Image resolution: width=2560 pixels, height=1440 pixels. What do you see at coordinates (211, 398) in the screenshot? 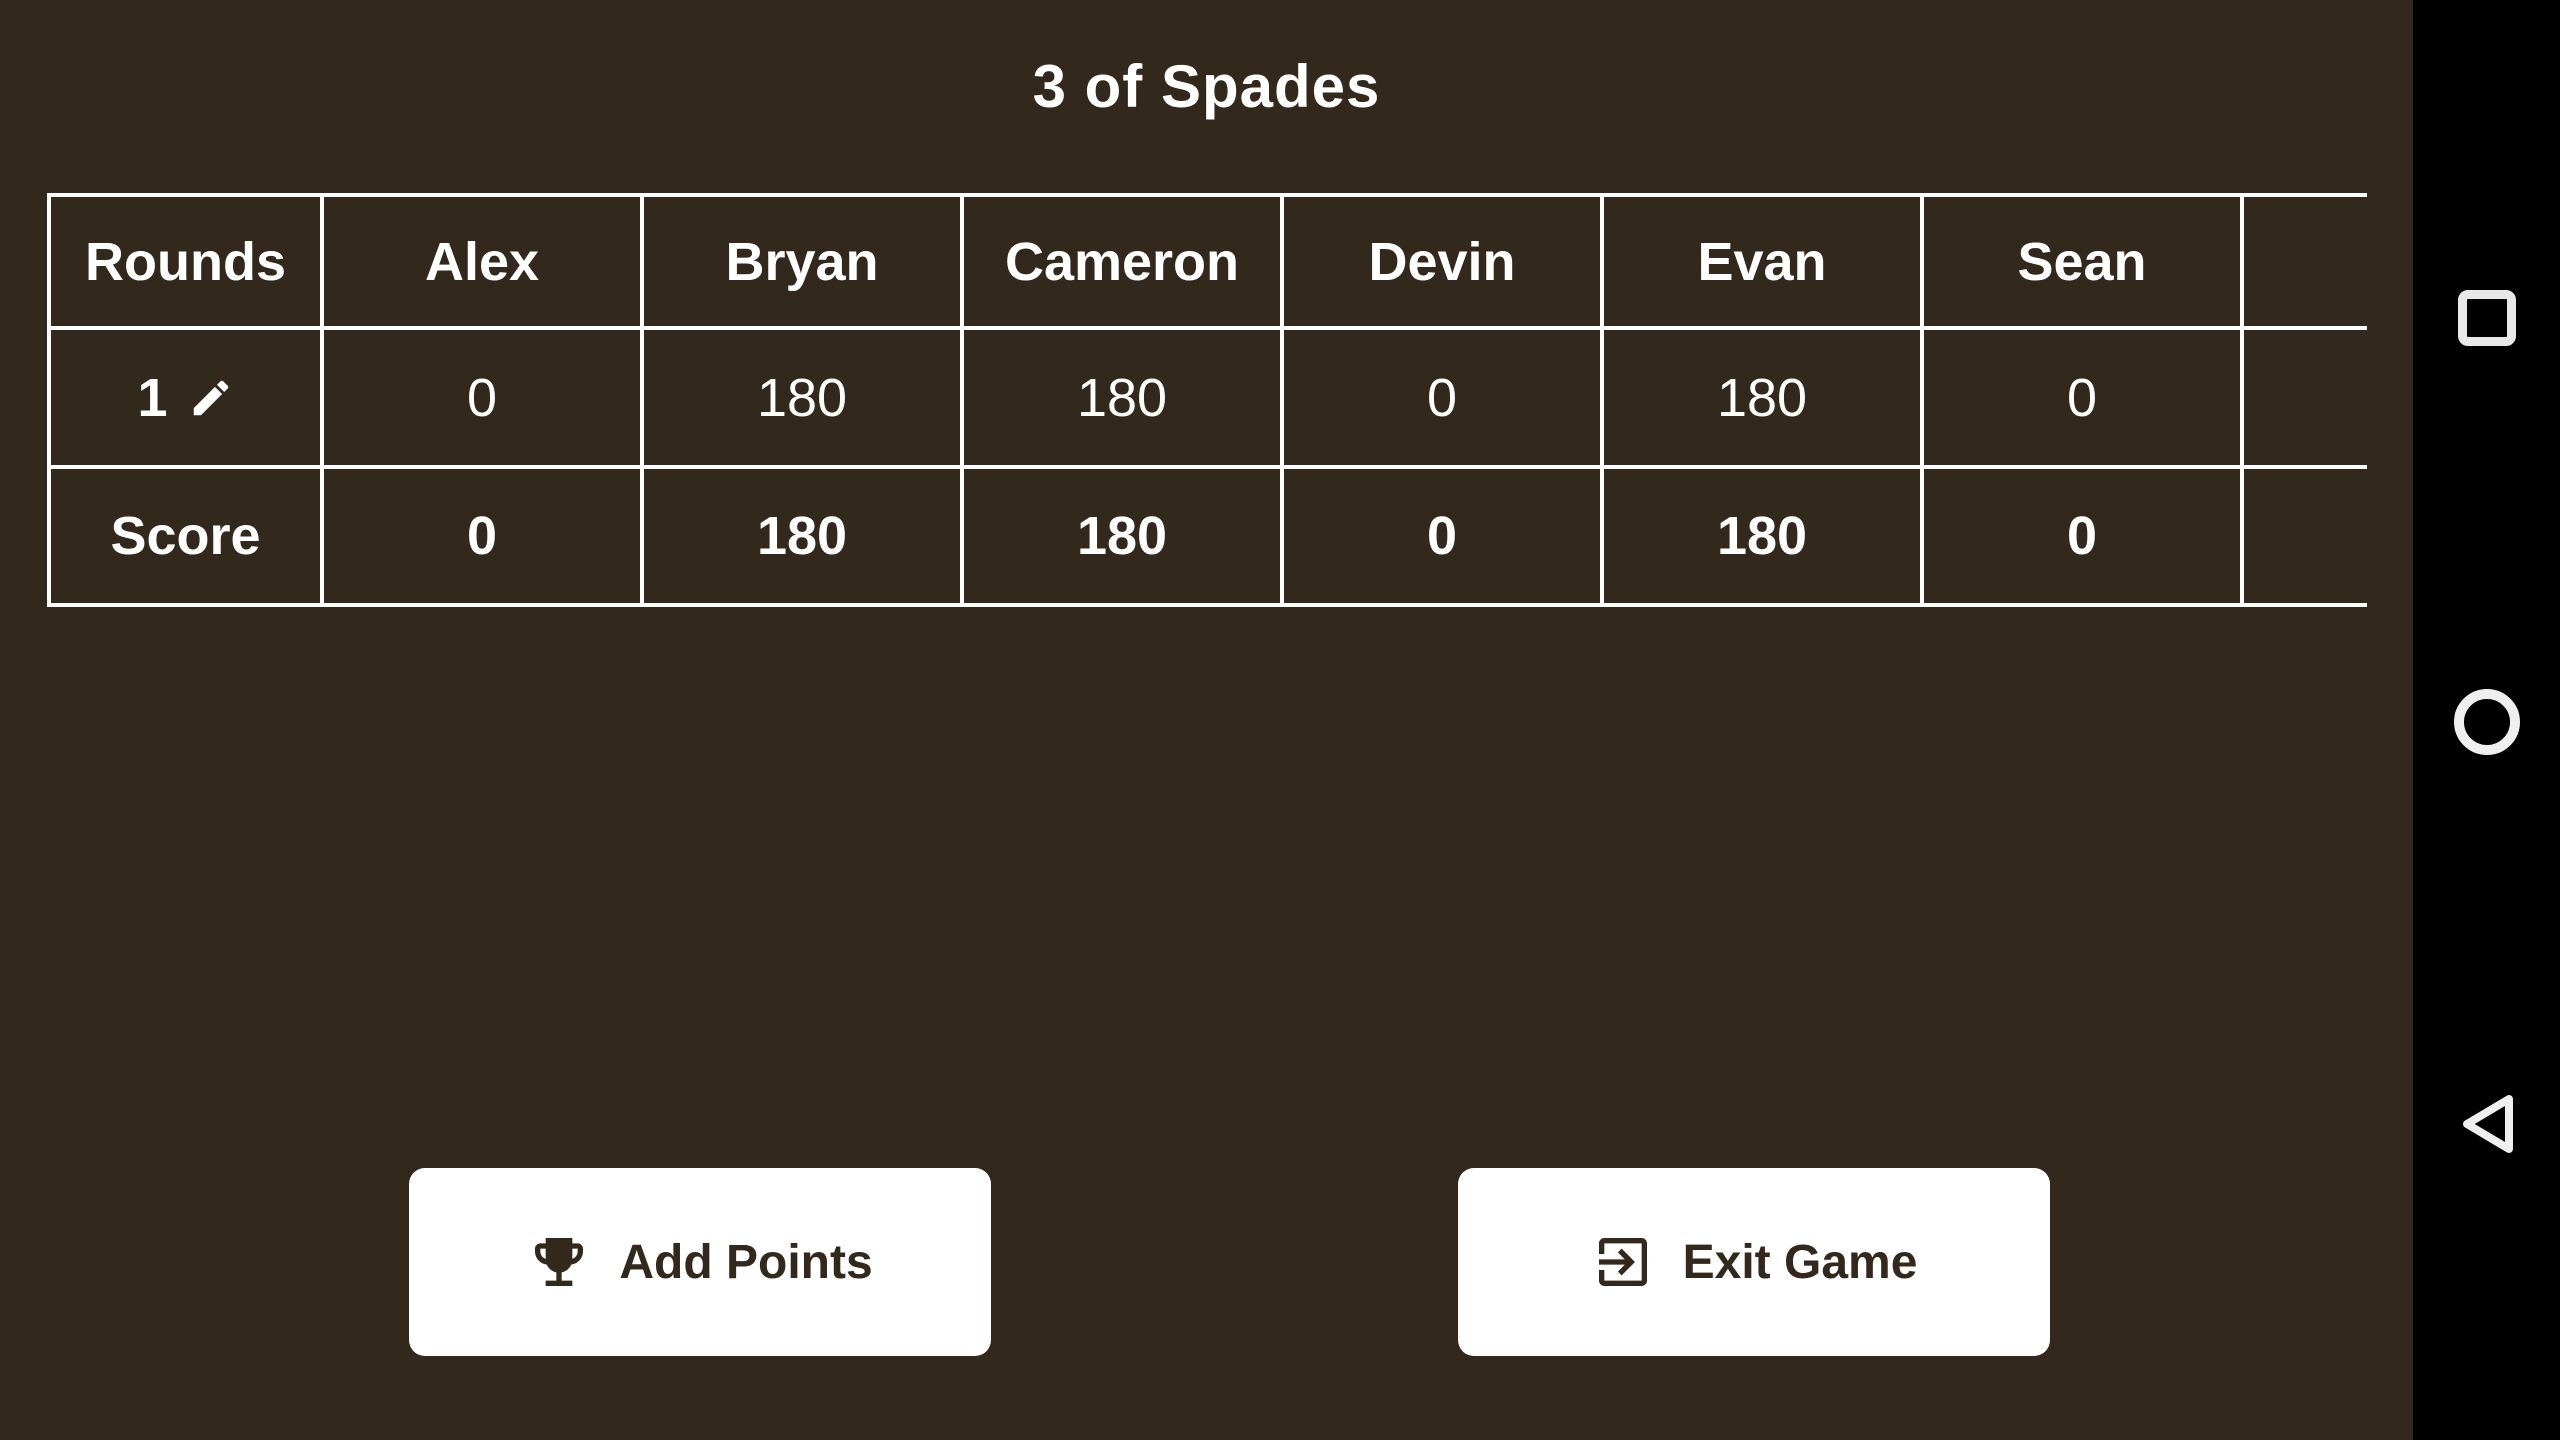
I see `pencil-icon` at bounding box center [211, 398].